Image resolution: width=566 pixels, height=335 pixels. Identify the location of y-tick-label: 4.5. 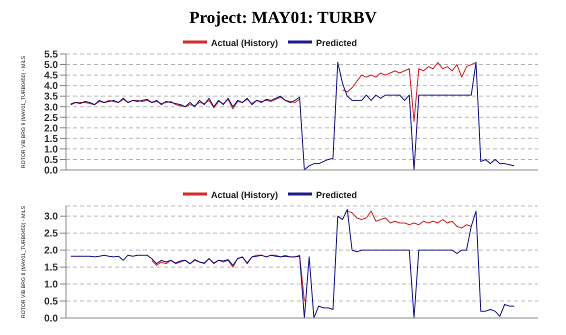
(51, 76).